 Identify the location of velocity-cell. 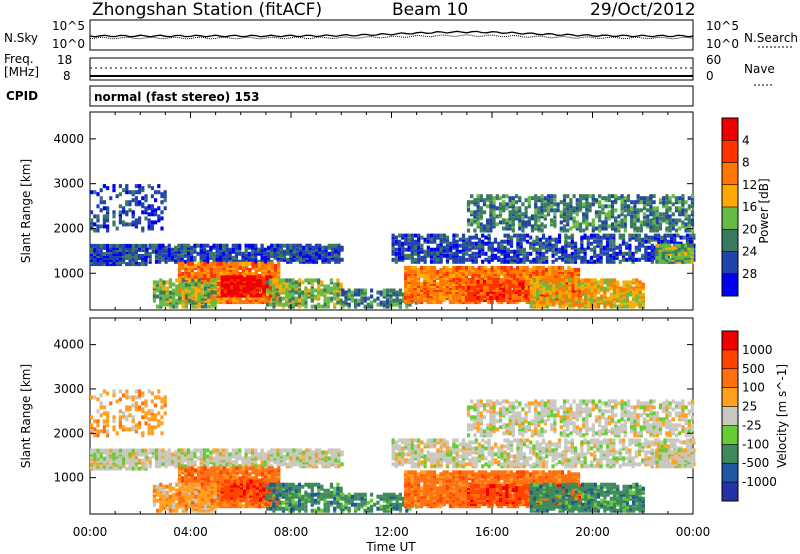
(92, 450).